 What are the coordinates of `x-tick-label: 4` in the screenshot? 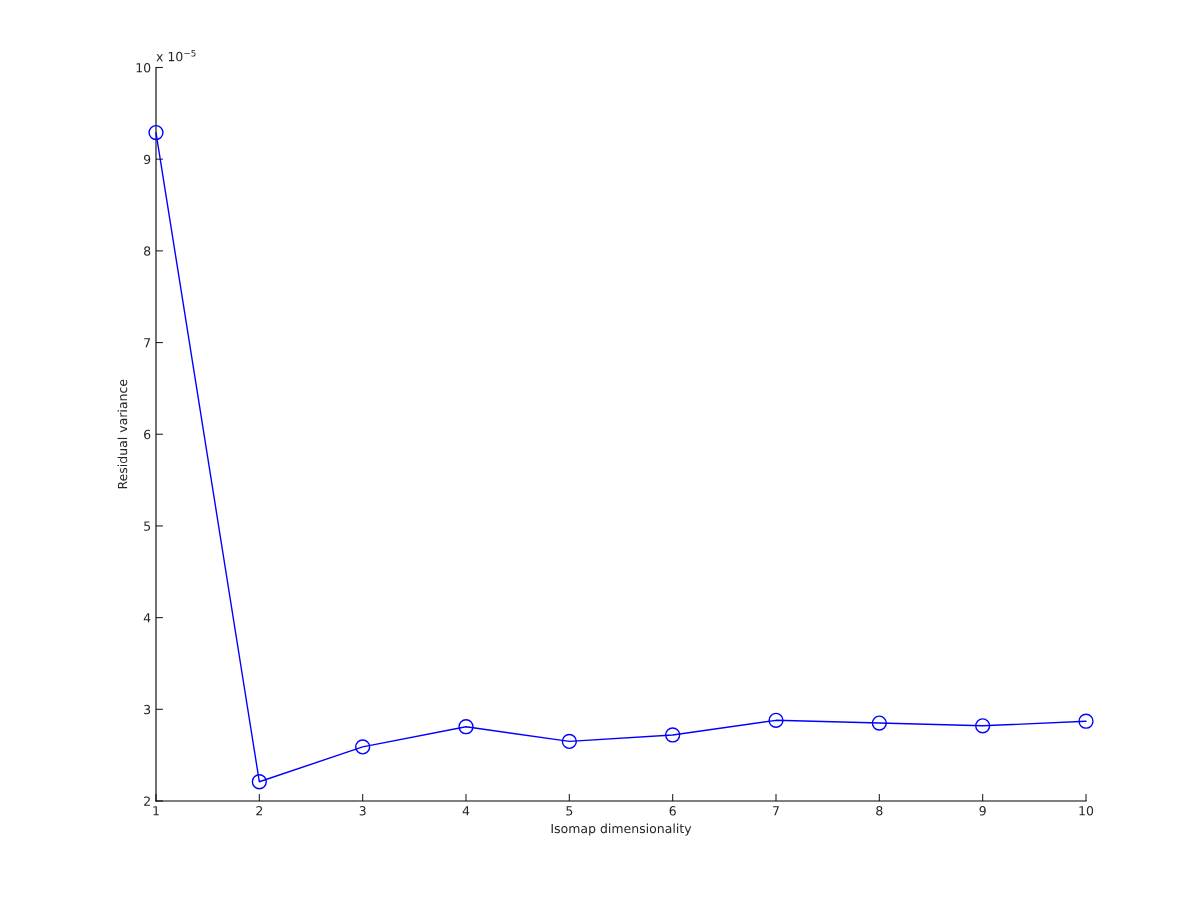 It's located at (466, 811).